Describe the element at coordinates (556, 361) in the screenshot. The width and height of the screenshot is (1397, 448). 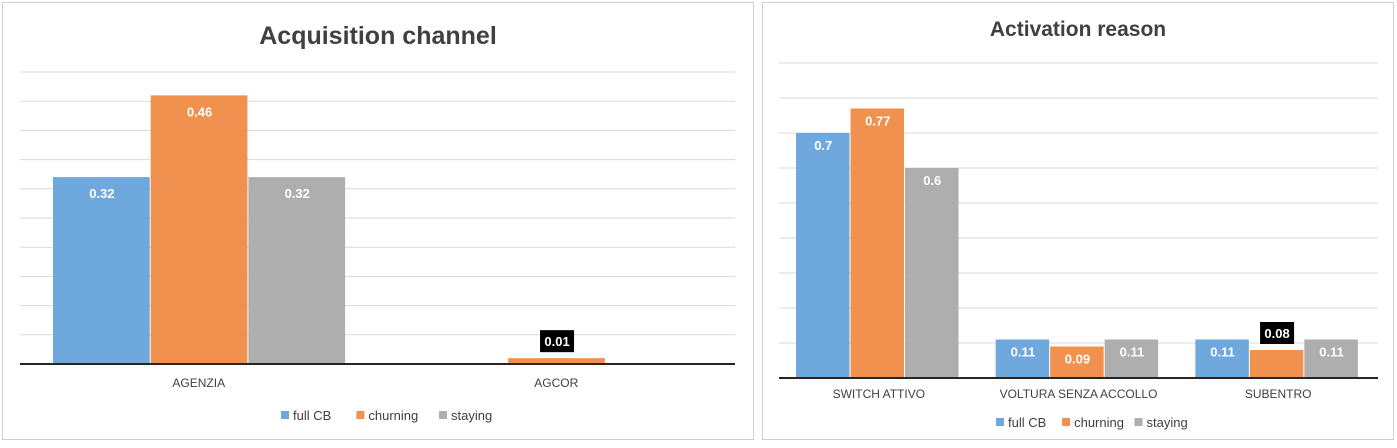
I see `bar-churning-agcor` at that location.